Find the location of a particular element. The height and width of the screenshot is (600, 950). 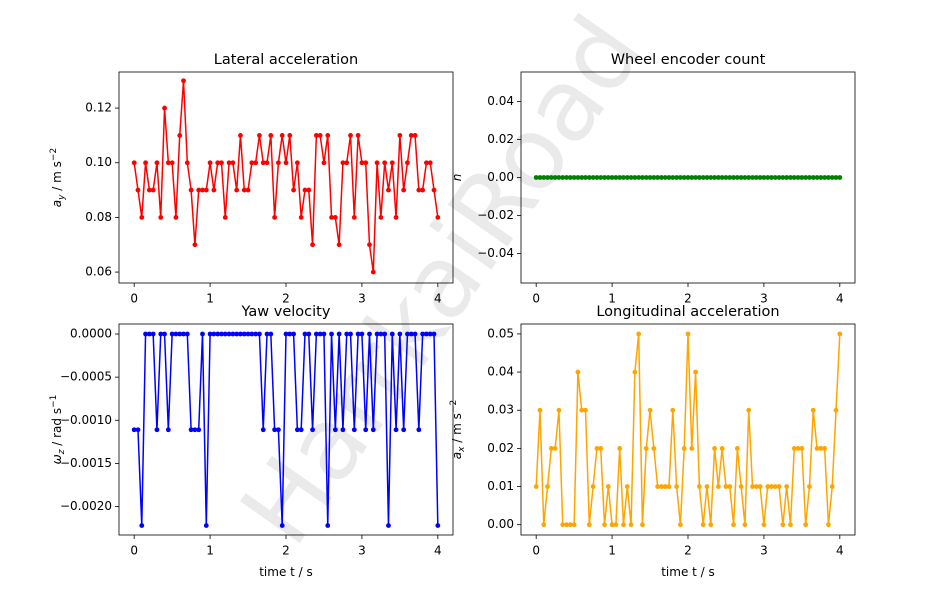

y-tick-label: 0.08 is located at coordinates (98, 217).